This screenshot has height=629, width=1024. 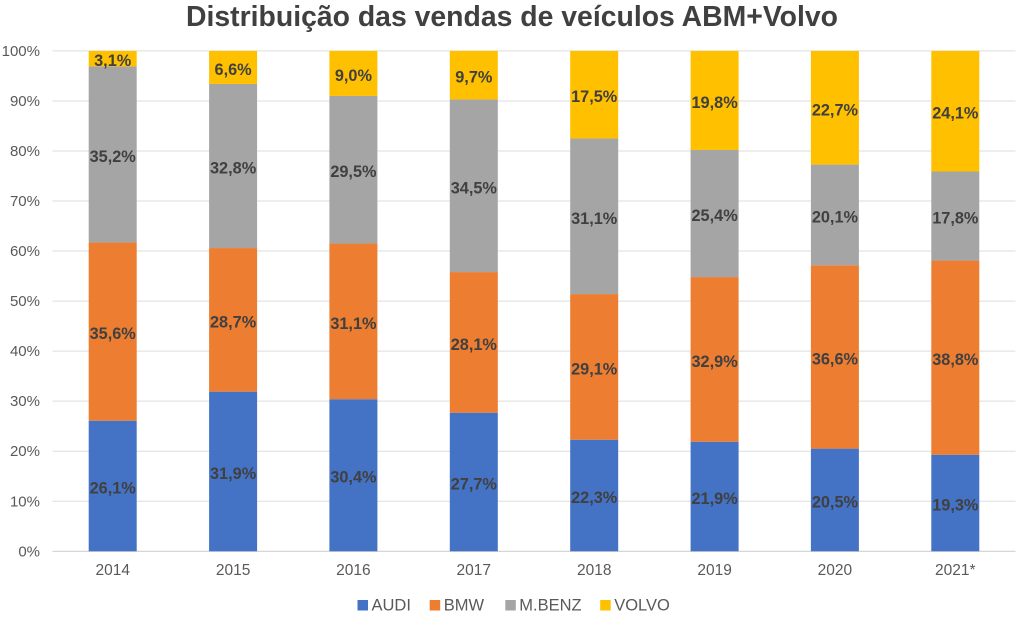 I want to click on svg-text: 40%, so click(x=25, y=351).